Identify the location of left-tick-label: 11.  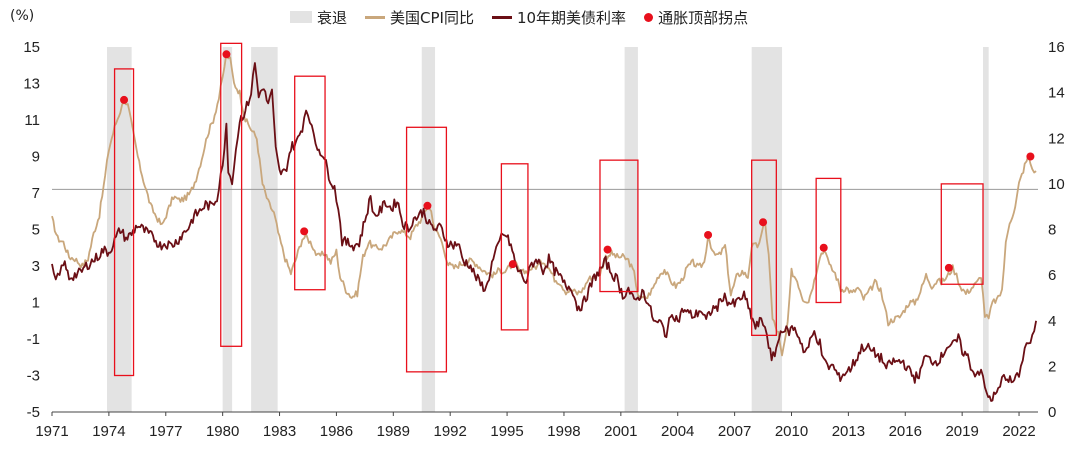
(32, 120).